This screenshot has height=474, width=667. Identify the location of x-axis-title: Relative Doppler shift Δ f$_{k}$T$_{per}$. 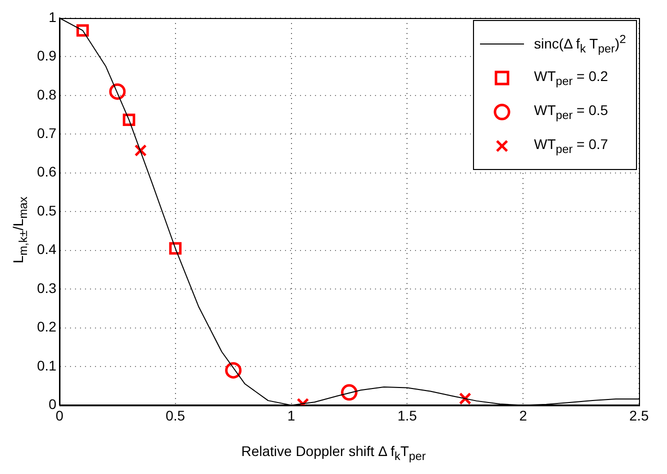
(333, 453).